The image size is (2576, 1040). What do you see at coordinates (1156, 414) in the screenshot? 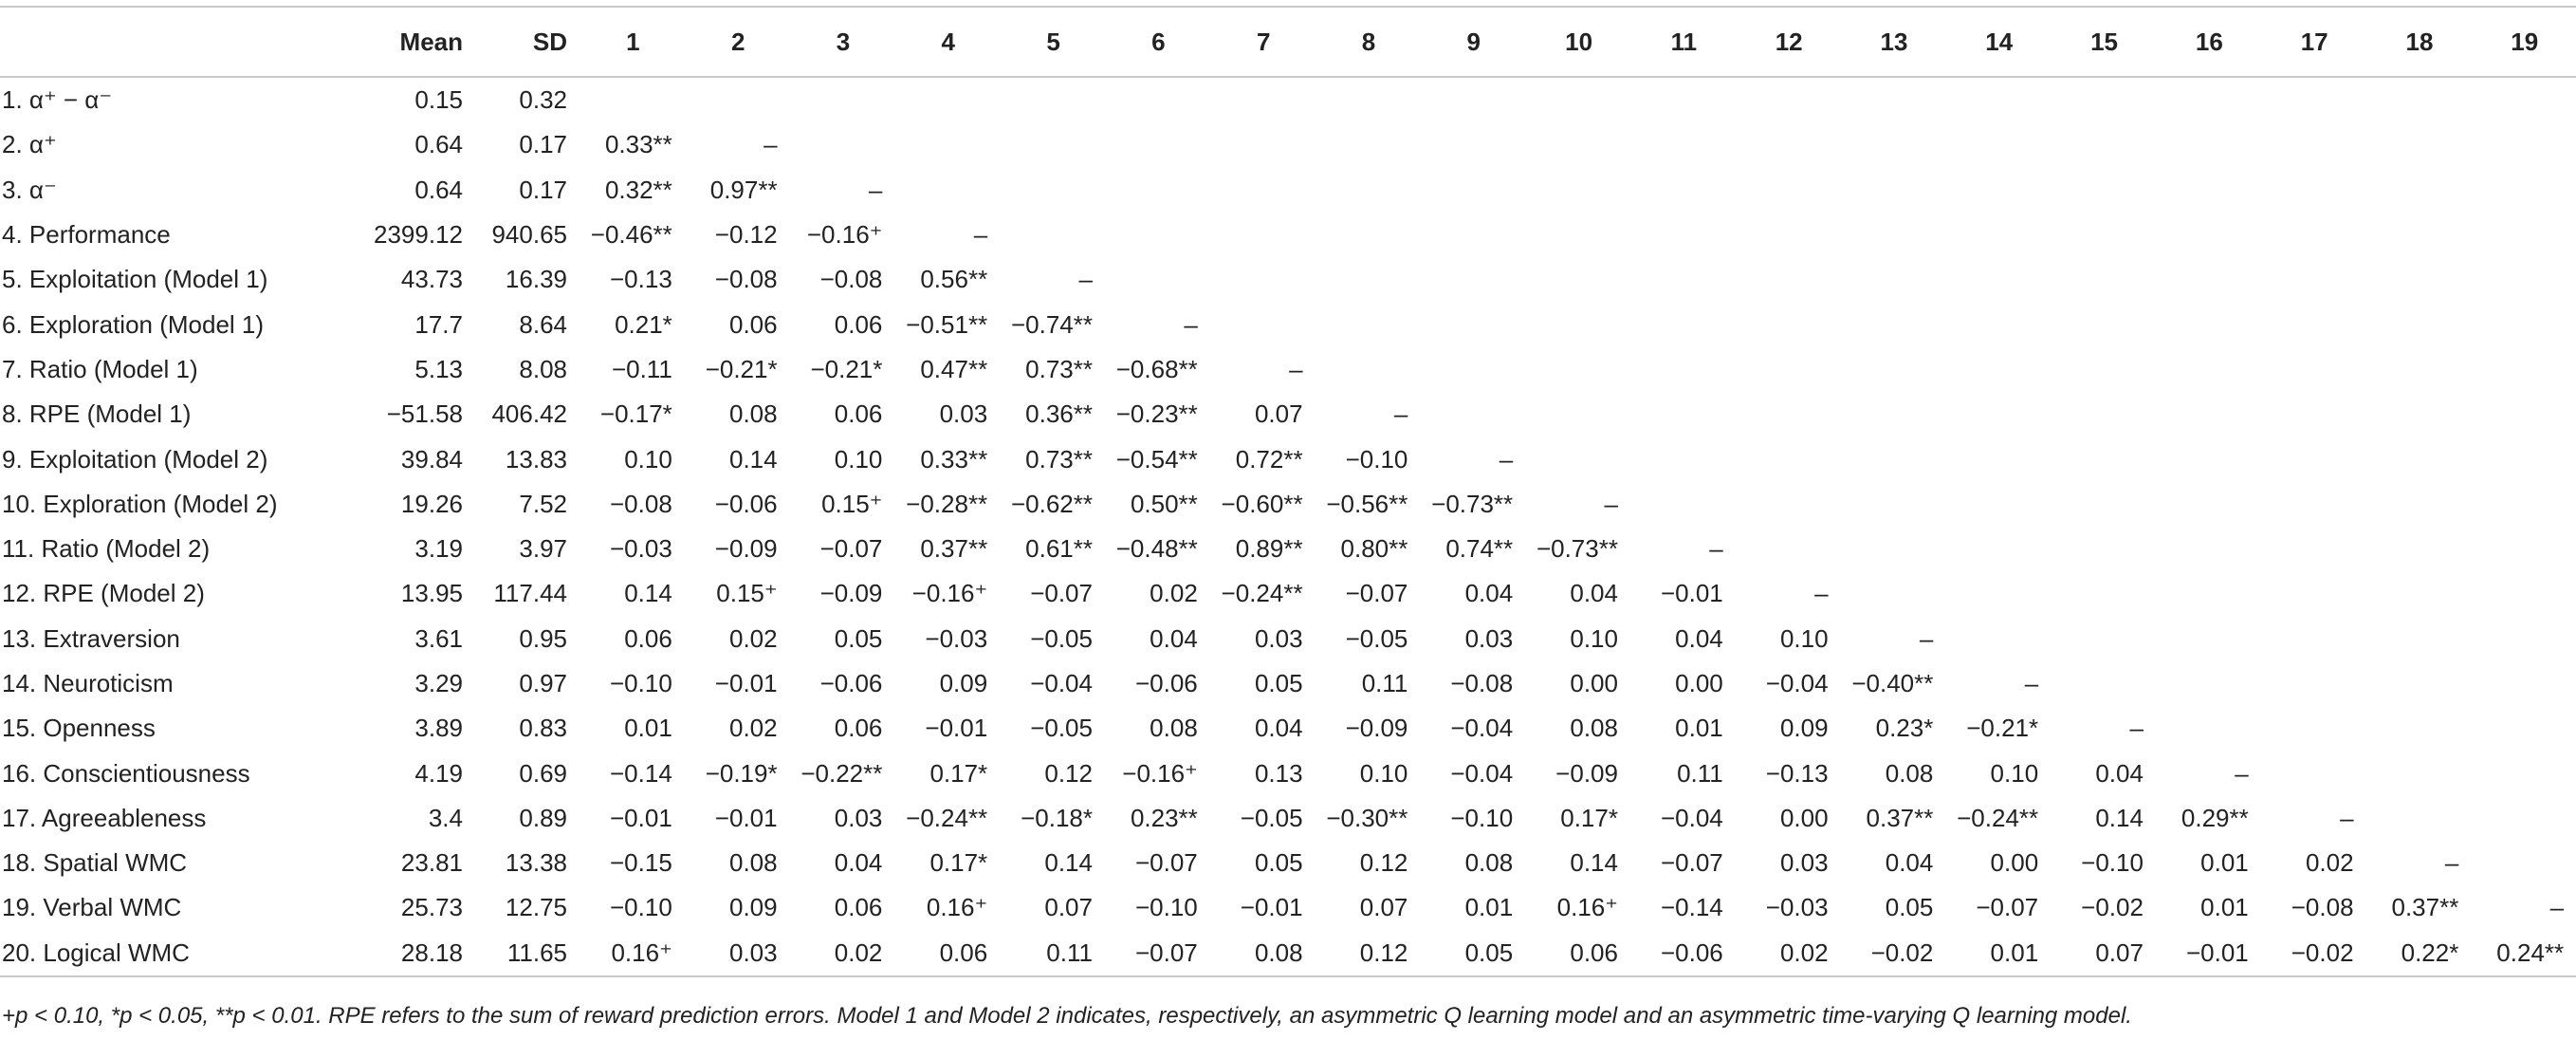
I see `correlation-cell: −0.23**` at bounding box center [1156, 414].